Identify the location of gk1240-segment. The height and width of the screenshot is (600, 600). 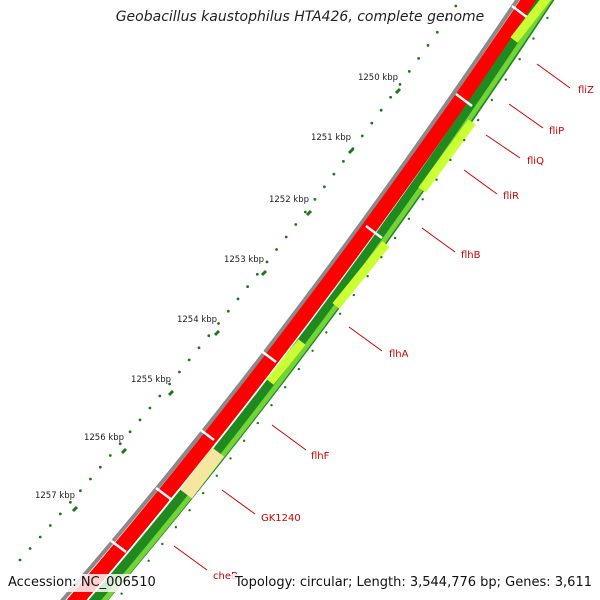
(202, 473).